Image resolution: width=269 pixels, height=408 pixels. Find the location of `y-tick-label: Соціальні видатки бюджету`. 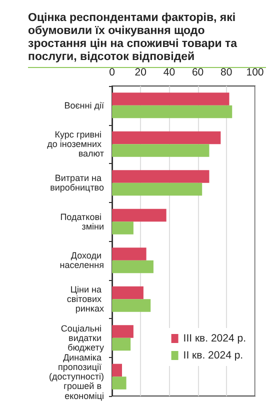

y-tick-label: Соціальні видатки бюджету is located at coordinates (82, 337).